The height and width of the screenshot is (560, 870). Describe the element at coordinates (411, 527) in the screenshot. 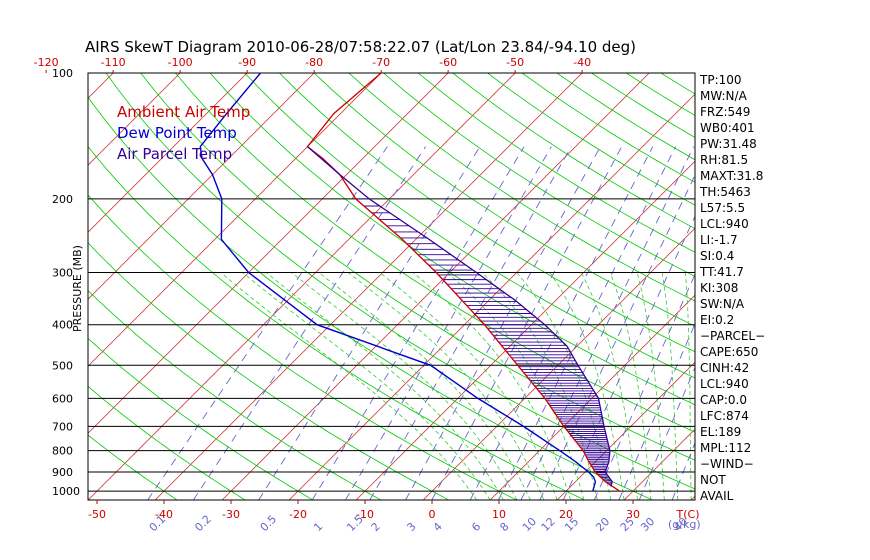

I see `mixing-ratio-label: 3` at that location.